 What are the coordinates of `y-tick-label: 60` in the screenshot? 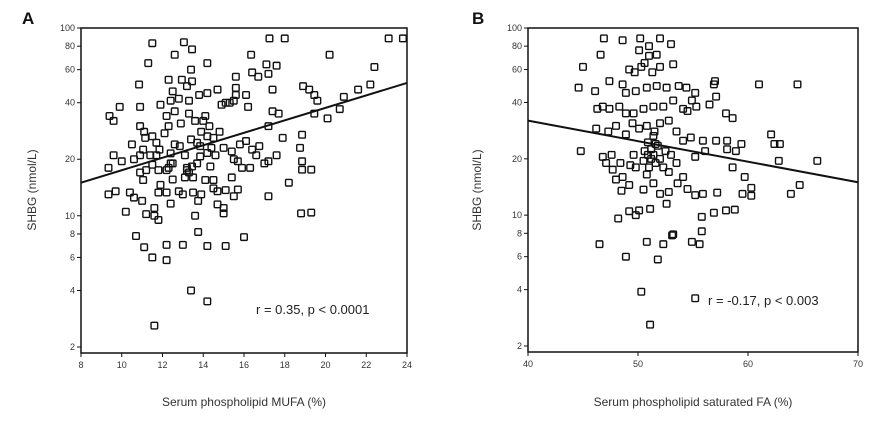 It's located at (70, 70).